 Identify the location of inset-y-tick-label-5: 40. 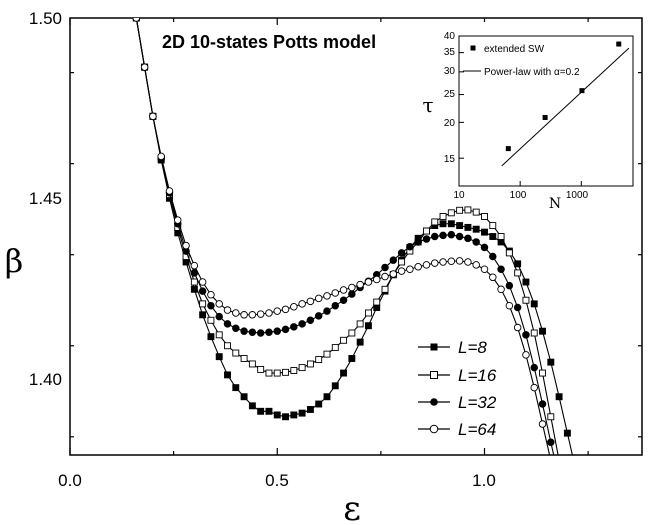
(450, 36).